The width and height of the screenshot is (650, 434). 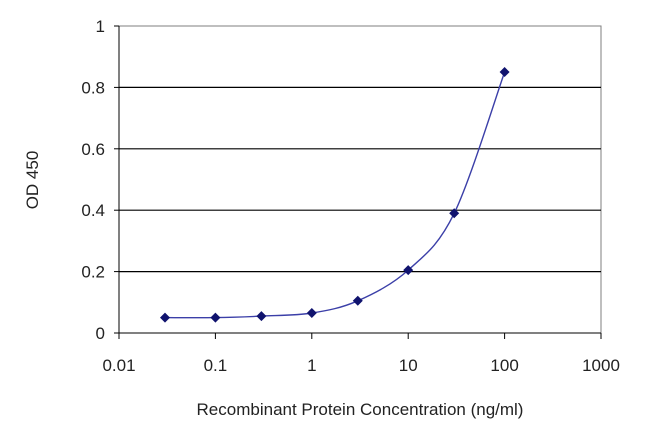 I want to click on y-tick-label: 0.8, so click(x=93, y=87).